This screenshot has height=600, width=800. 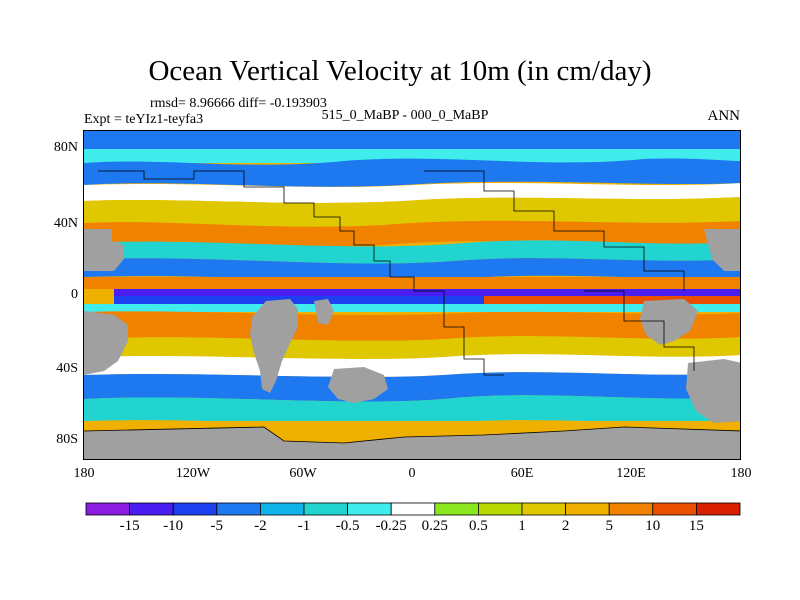 I want to click on colorbar-label: -0.5, so click(x=347, y=526).